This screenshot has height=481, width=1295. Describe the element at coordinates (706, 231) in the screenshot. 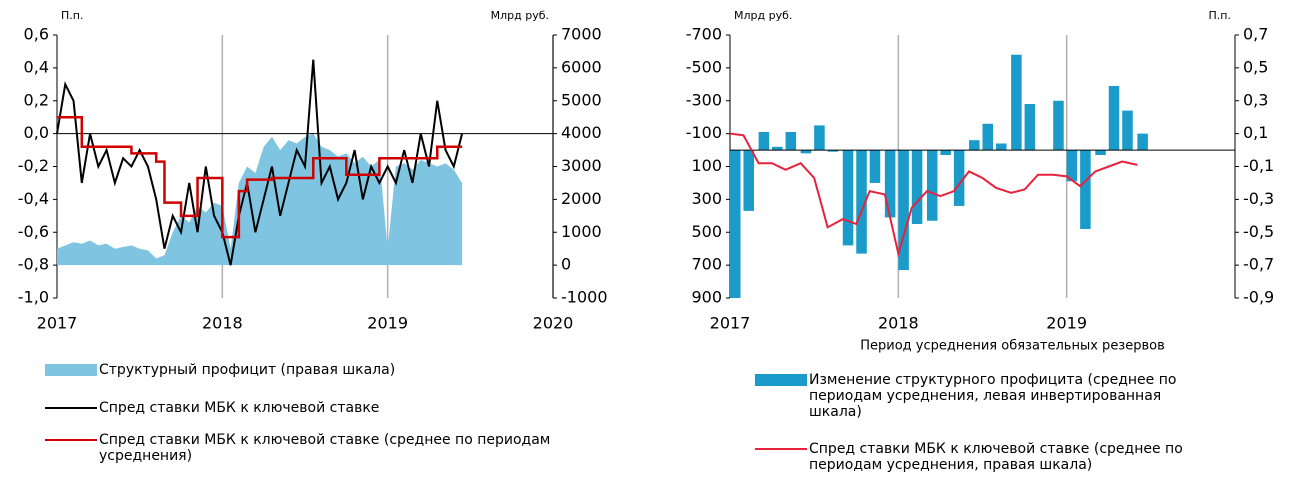

I see `y-tick-label: 500` at that location.